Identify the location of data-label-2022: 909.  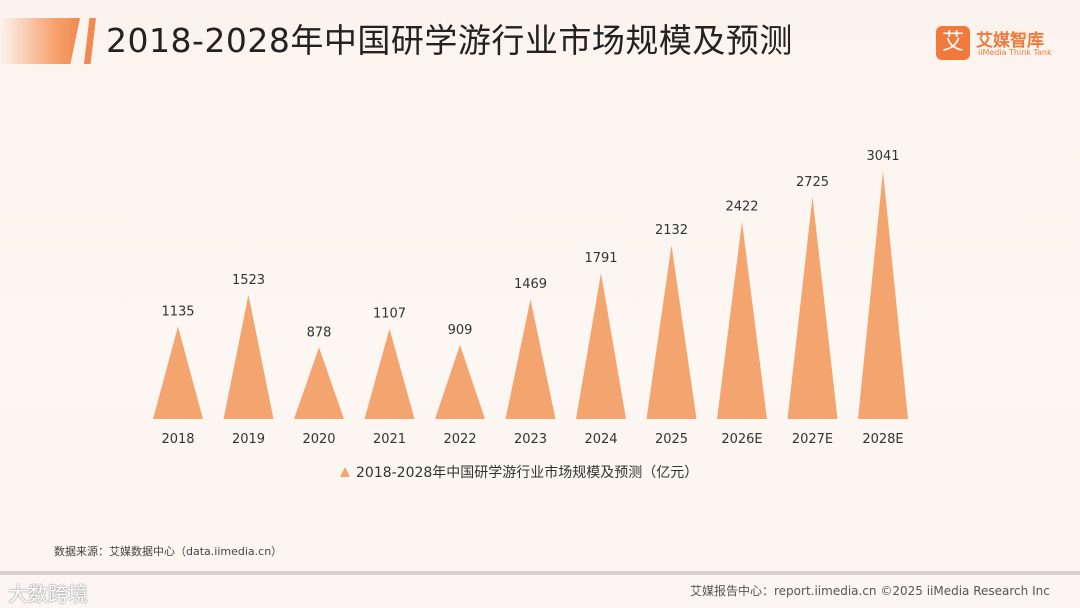
(460, 330).